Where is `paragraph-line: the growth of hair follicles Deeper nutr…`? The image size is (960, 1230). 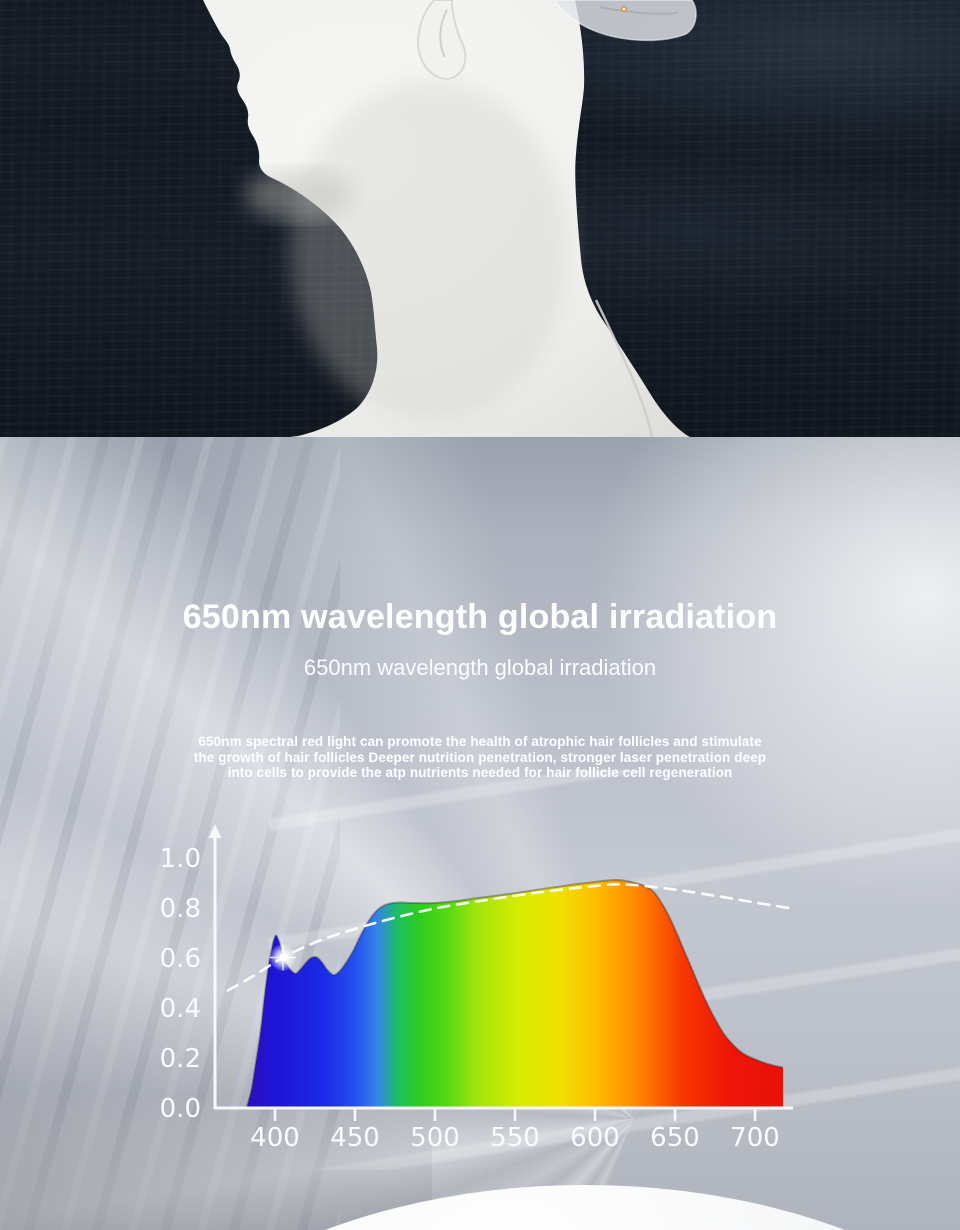 paragraph-line: the growth of hair follicles Deeper nutr… is located at coordinates (480, 757).